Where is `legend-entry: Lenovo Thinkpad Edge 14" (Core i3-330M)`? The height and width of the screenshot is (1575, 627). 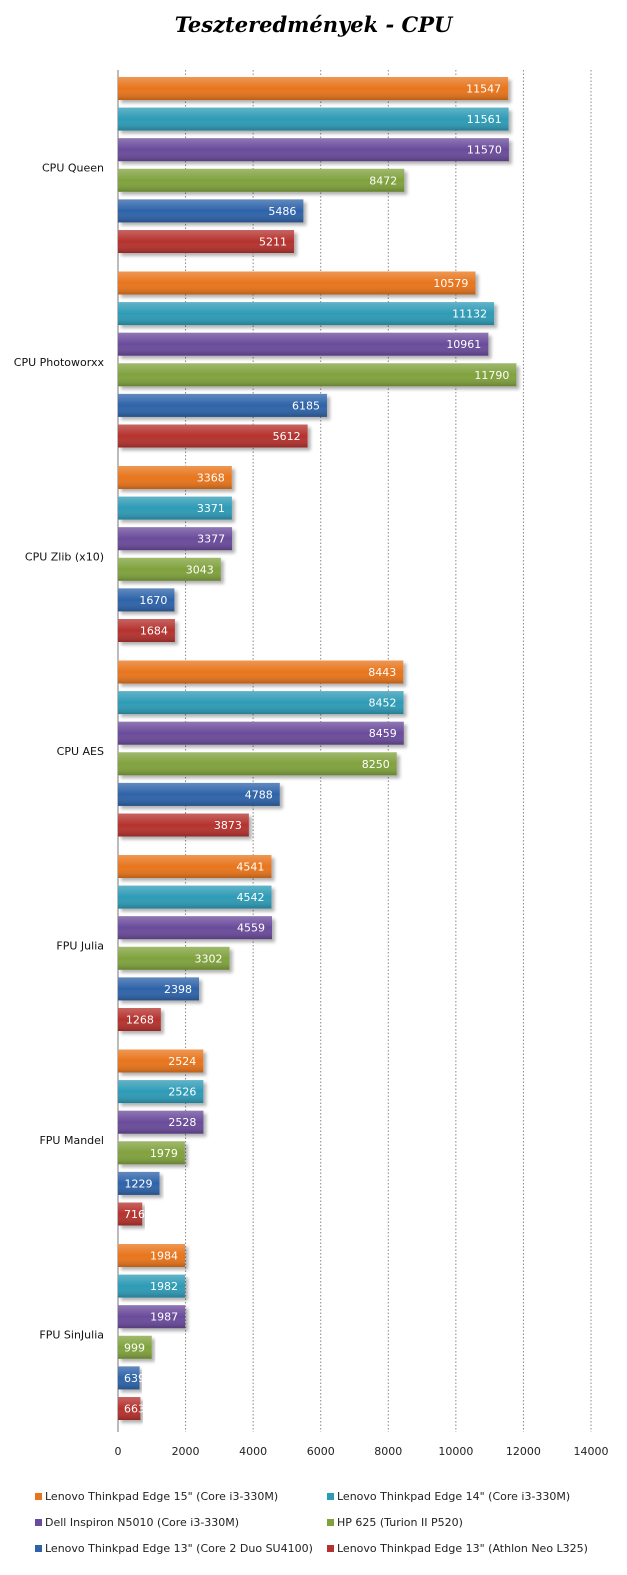
legend-entry: Lenovo Thinkpad Edge 14" (Core i3-330M) is located at coordinates (448, 1496).